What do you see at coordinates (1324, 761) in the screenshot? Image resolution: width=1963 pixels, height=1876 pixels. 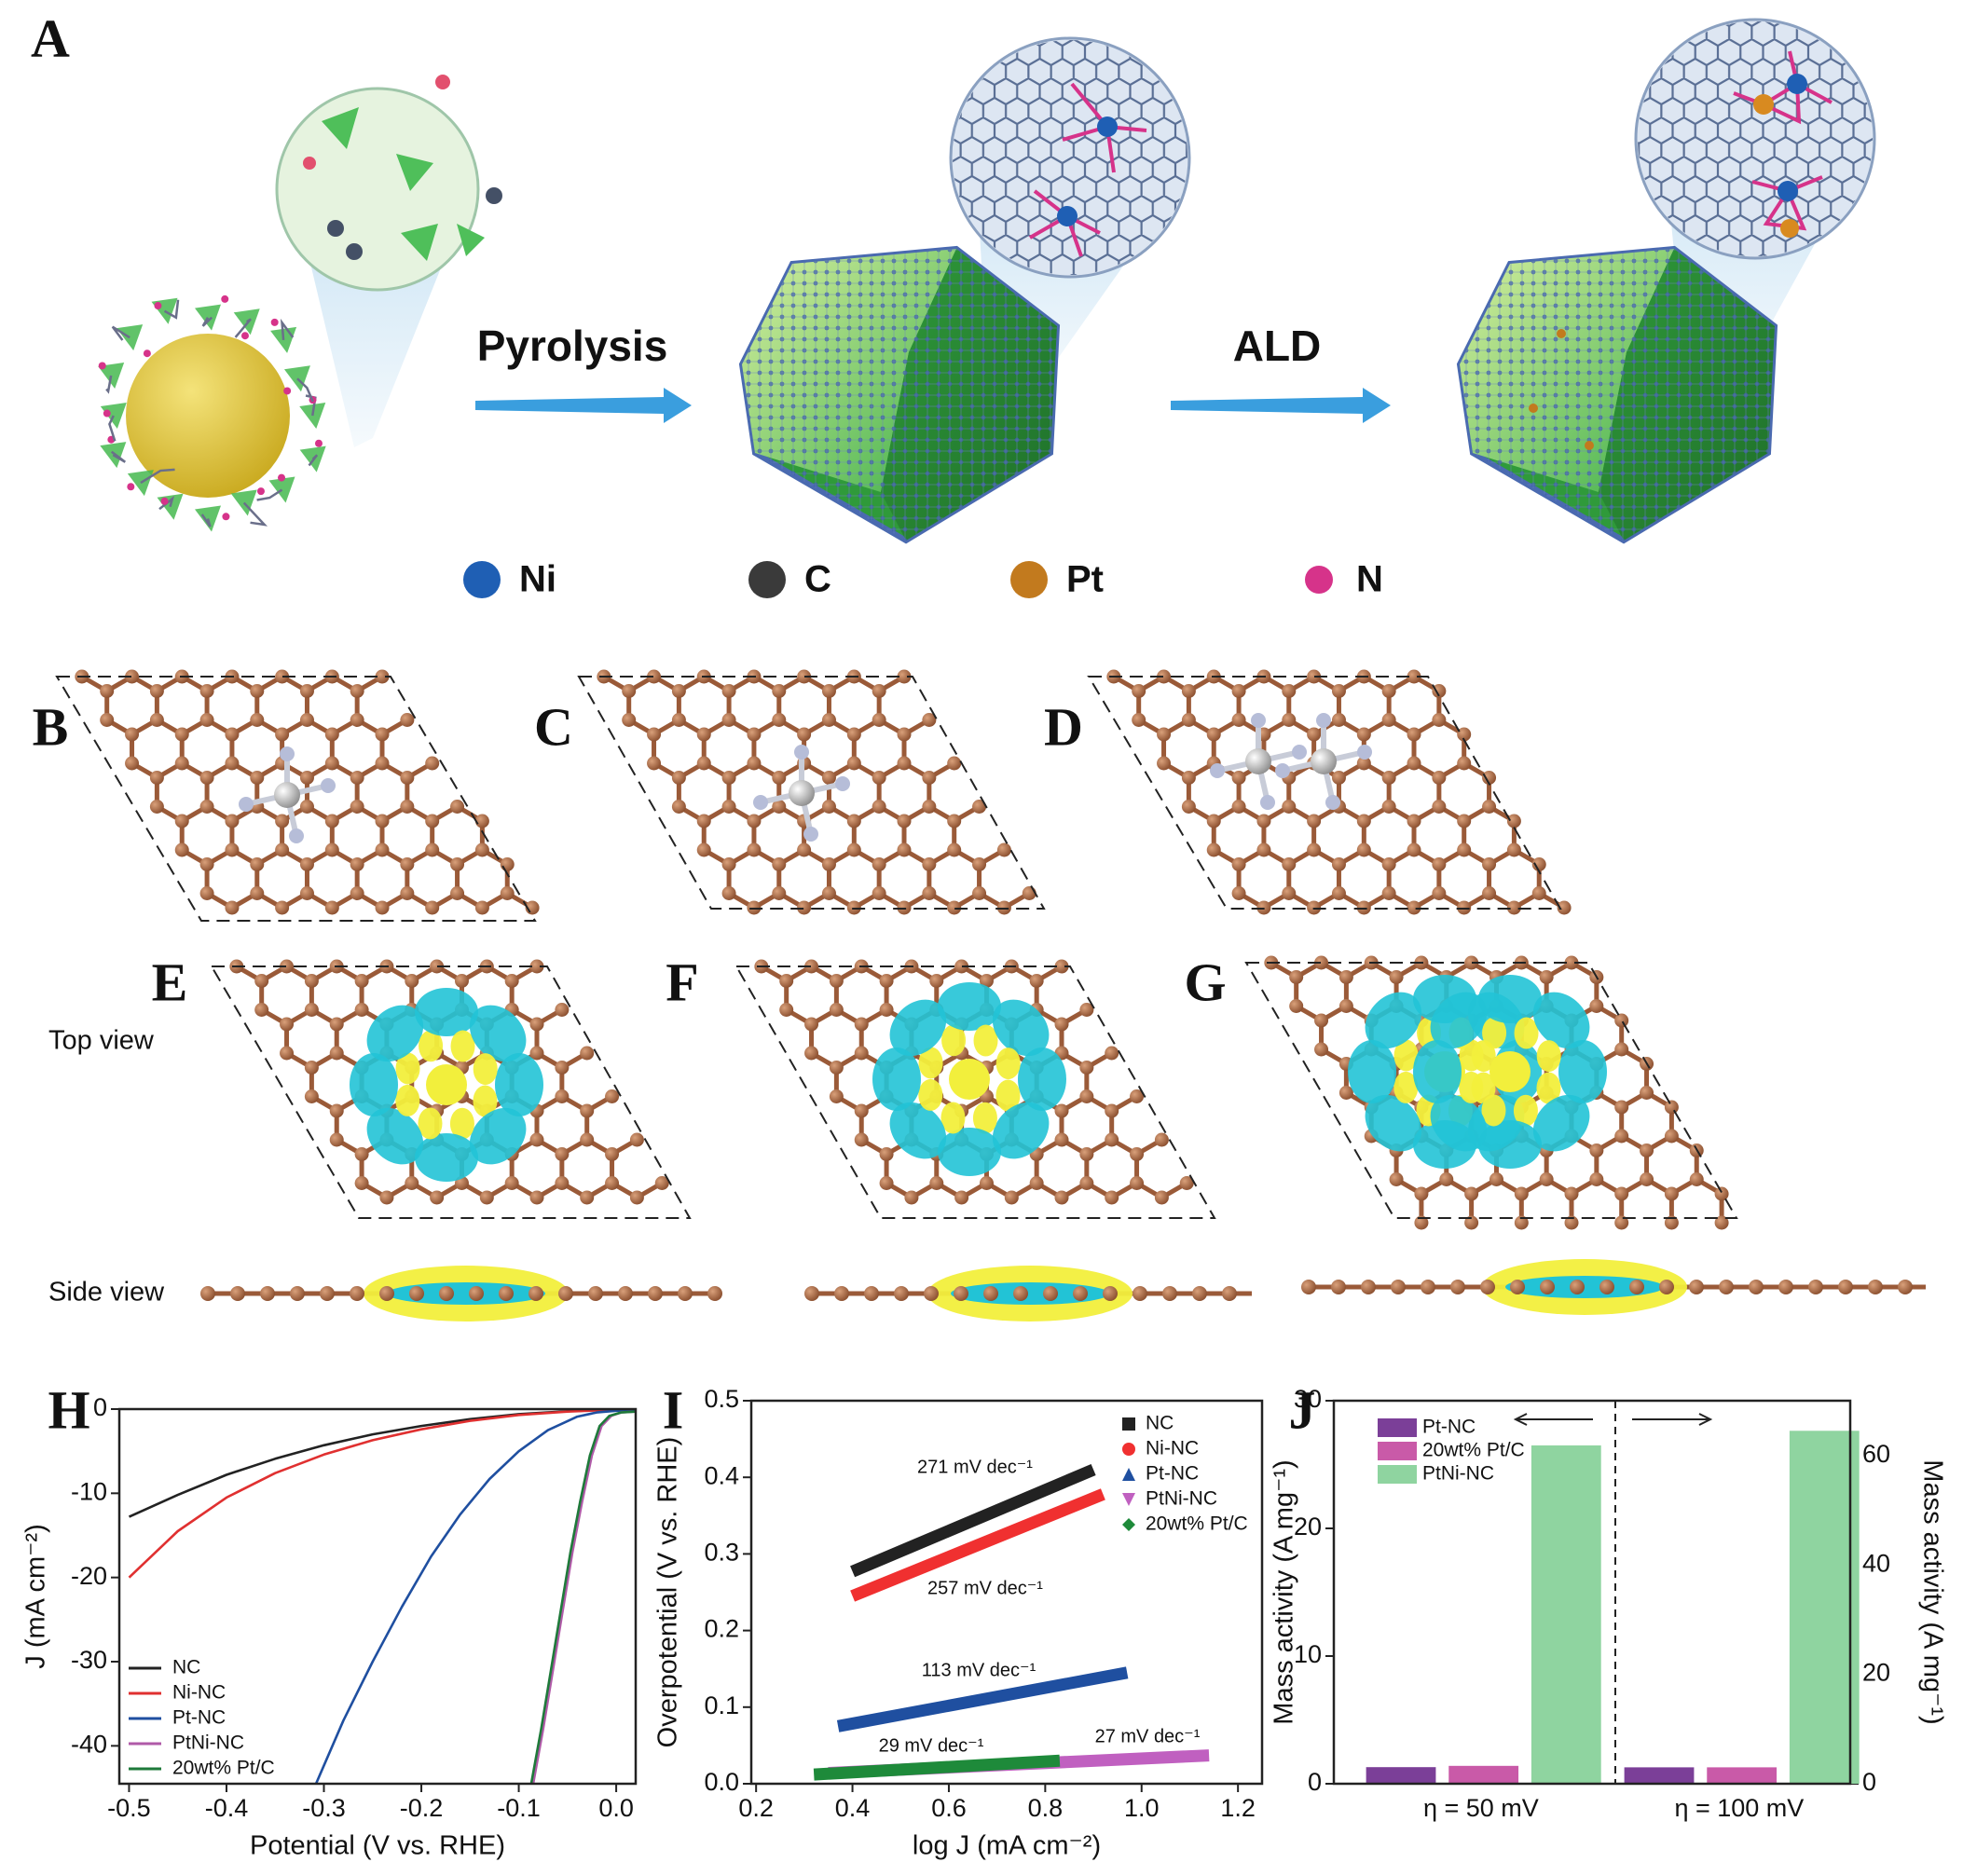 I see `metal-atom` at bounding box center [1324, 761].